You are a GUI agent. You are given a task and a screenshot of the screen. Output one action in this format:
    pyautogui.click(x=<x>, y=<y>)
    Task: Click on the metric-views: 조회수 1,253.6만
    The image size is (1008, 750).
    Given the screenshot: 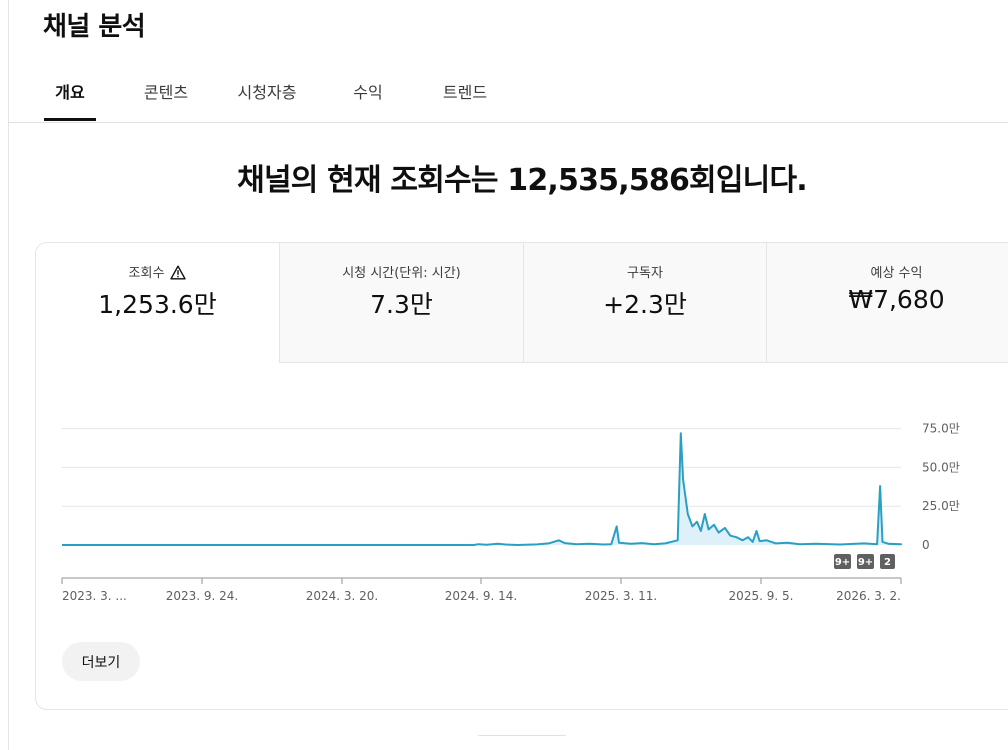 What is the action you would take?
    pyautogui.click(x=157, y=303)
    